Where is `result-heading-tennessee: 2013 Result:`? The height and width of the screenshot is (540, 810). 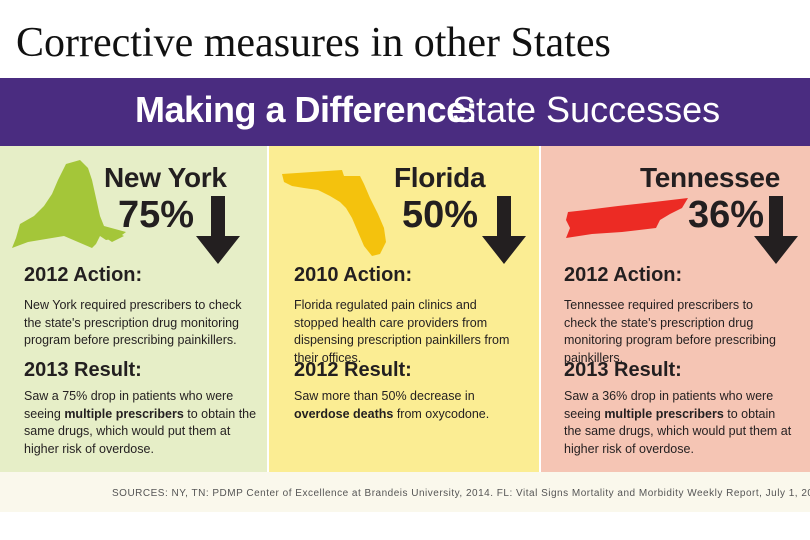 result-heading-tennessee: 2013 Result: is located at coordinates (623, 370).